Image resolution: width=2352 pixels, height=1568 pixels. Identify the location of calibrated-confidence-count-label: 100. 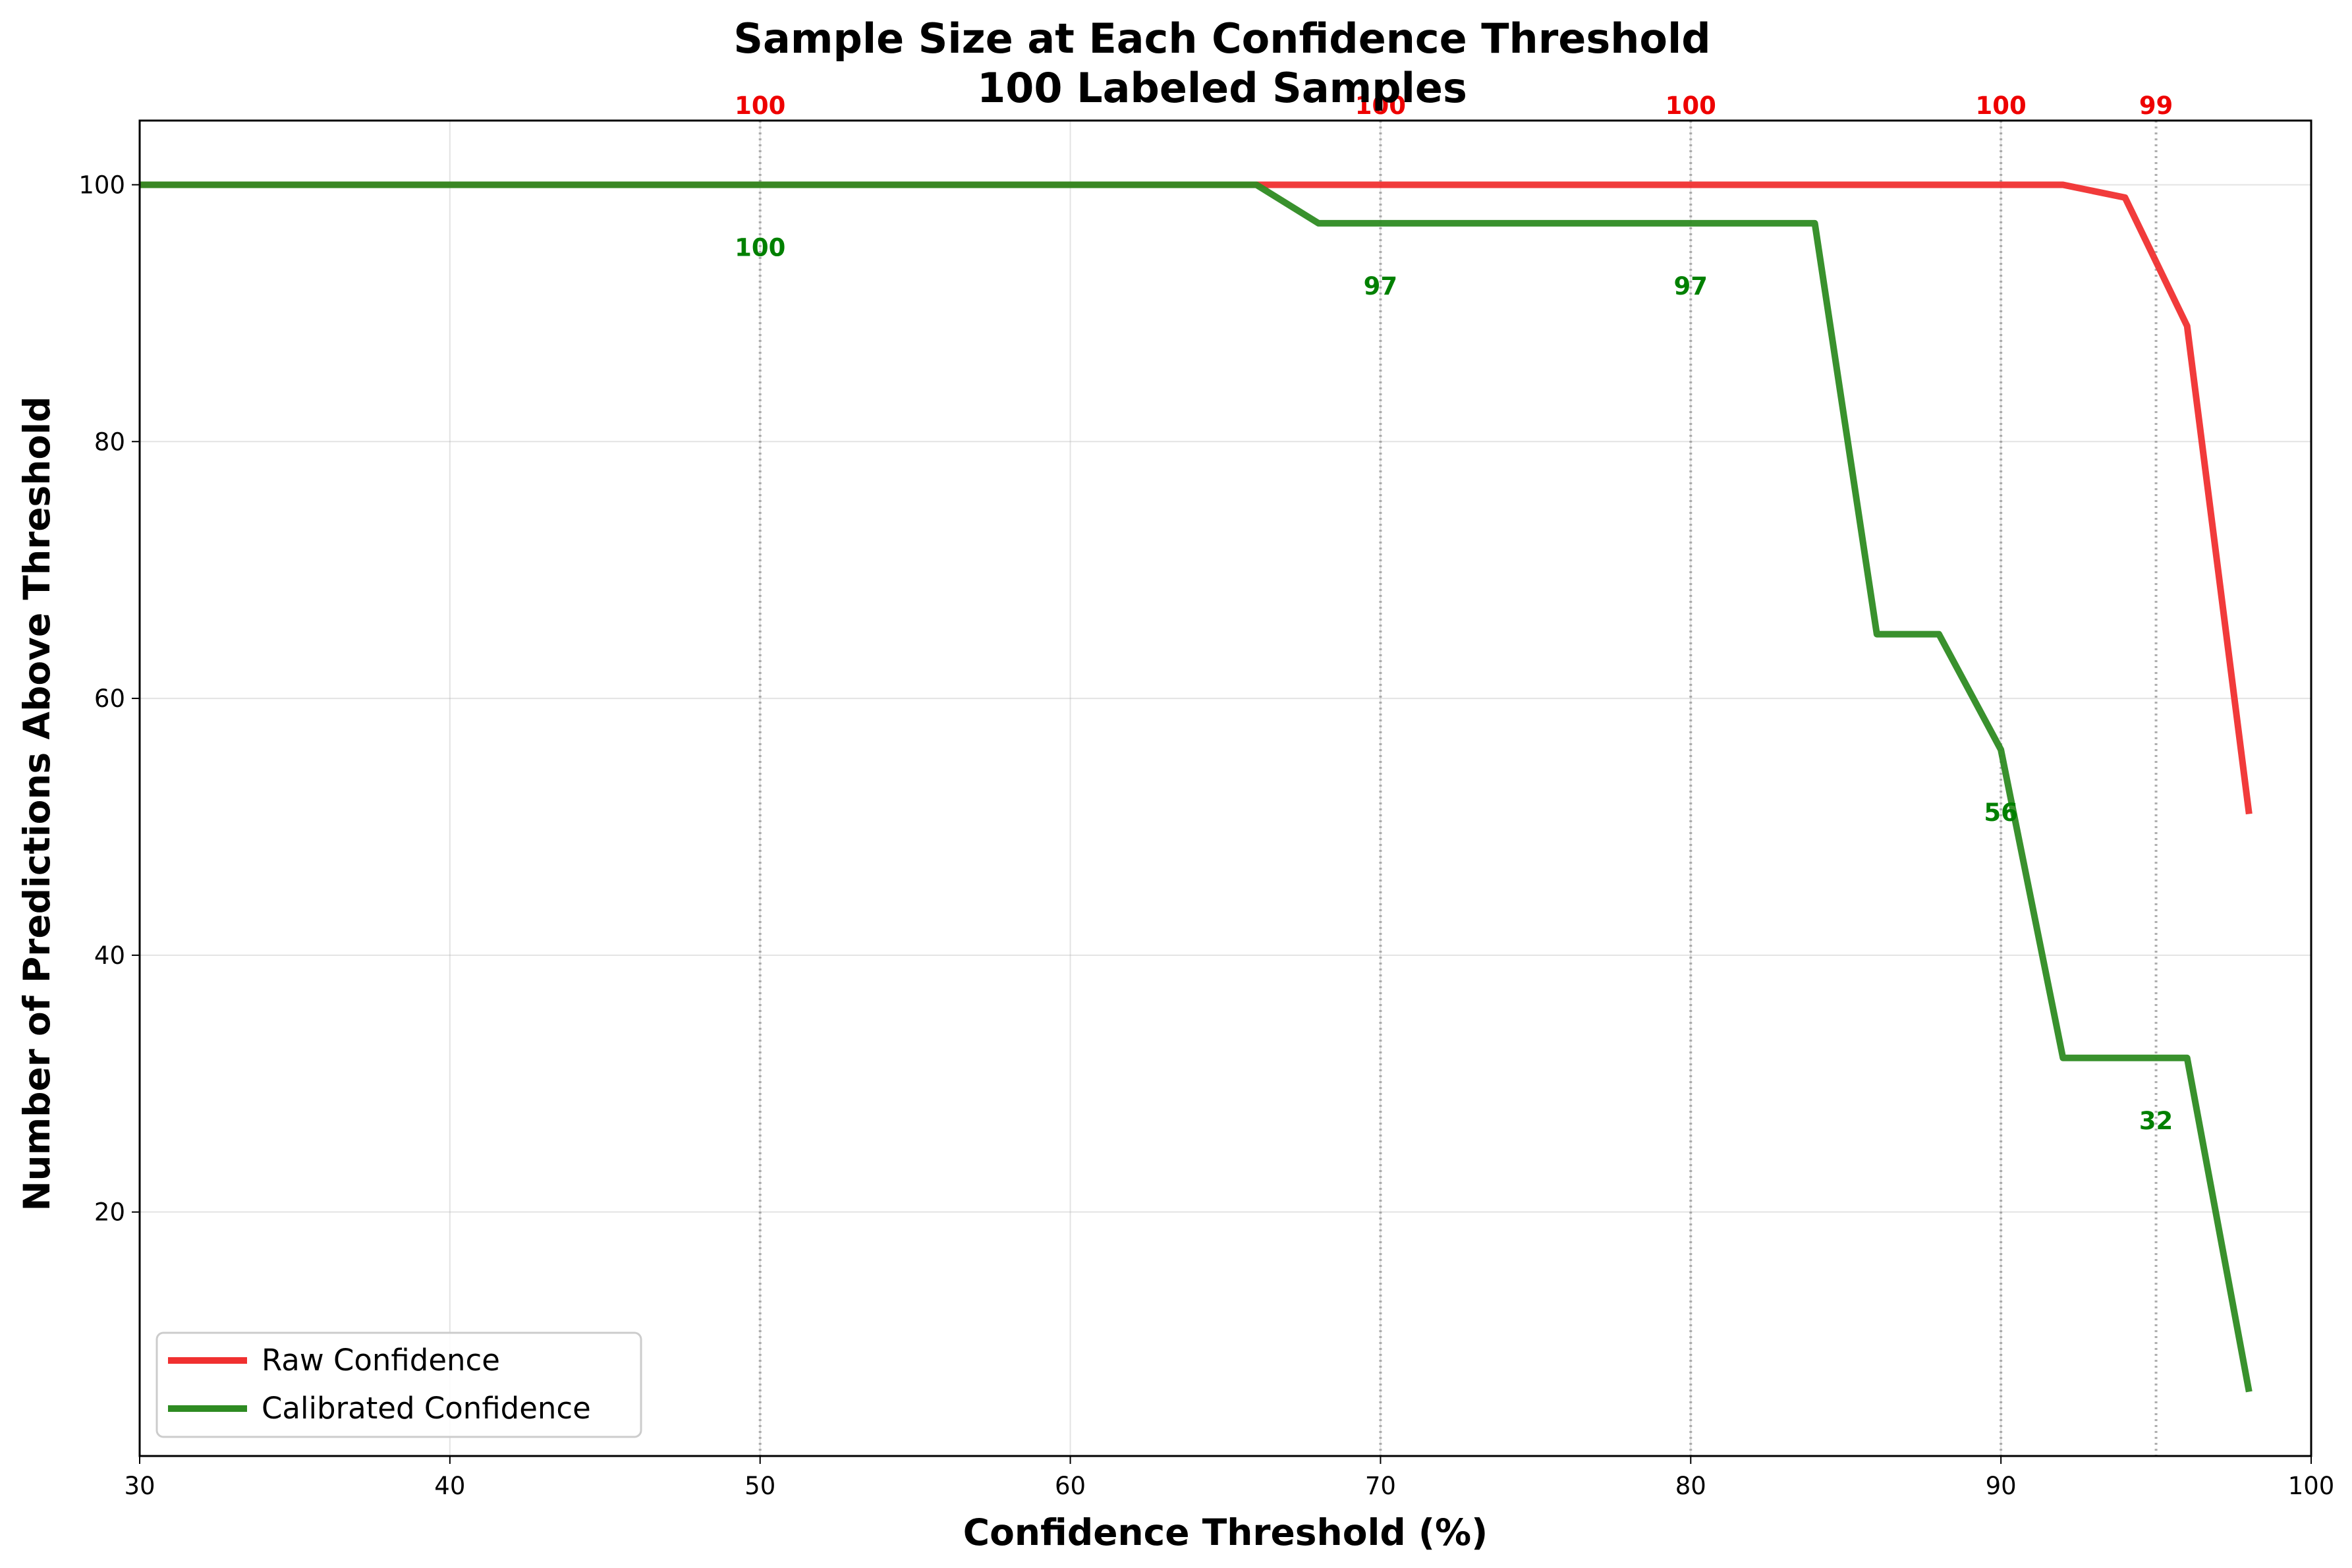
(760, 247).